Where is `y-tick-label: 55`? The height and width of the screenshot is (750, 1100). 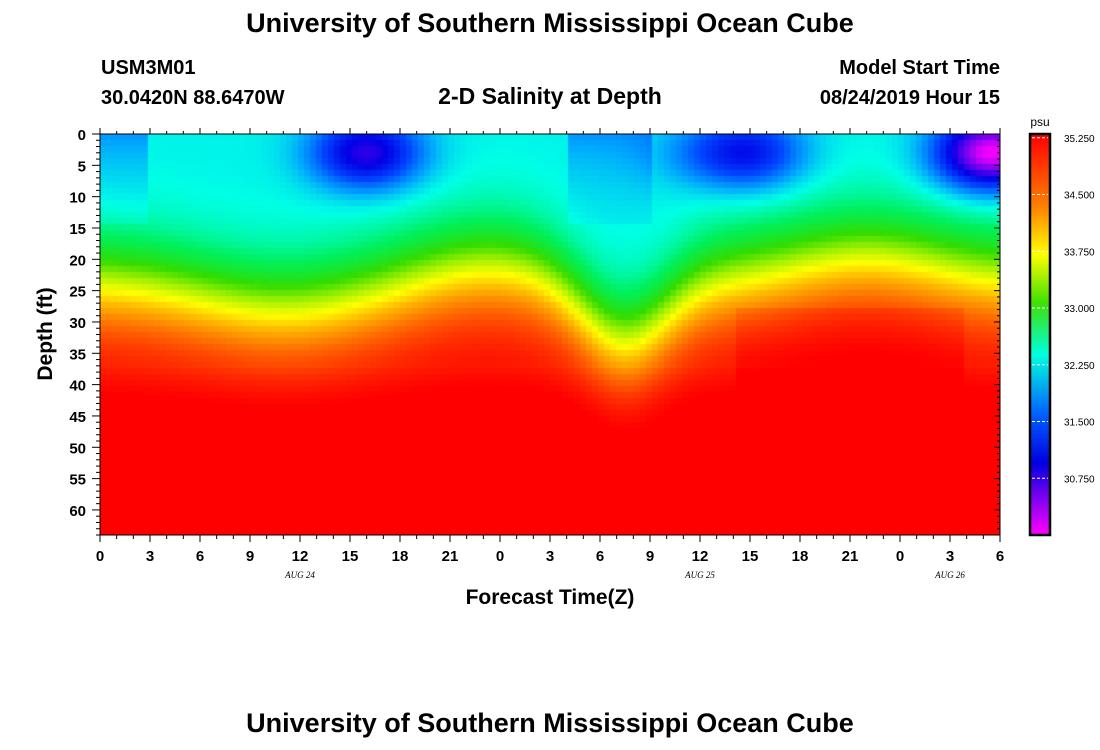 y-tick-label: 55 is located at coordinates (77, 480).